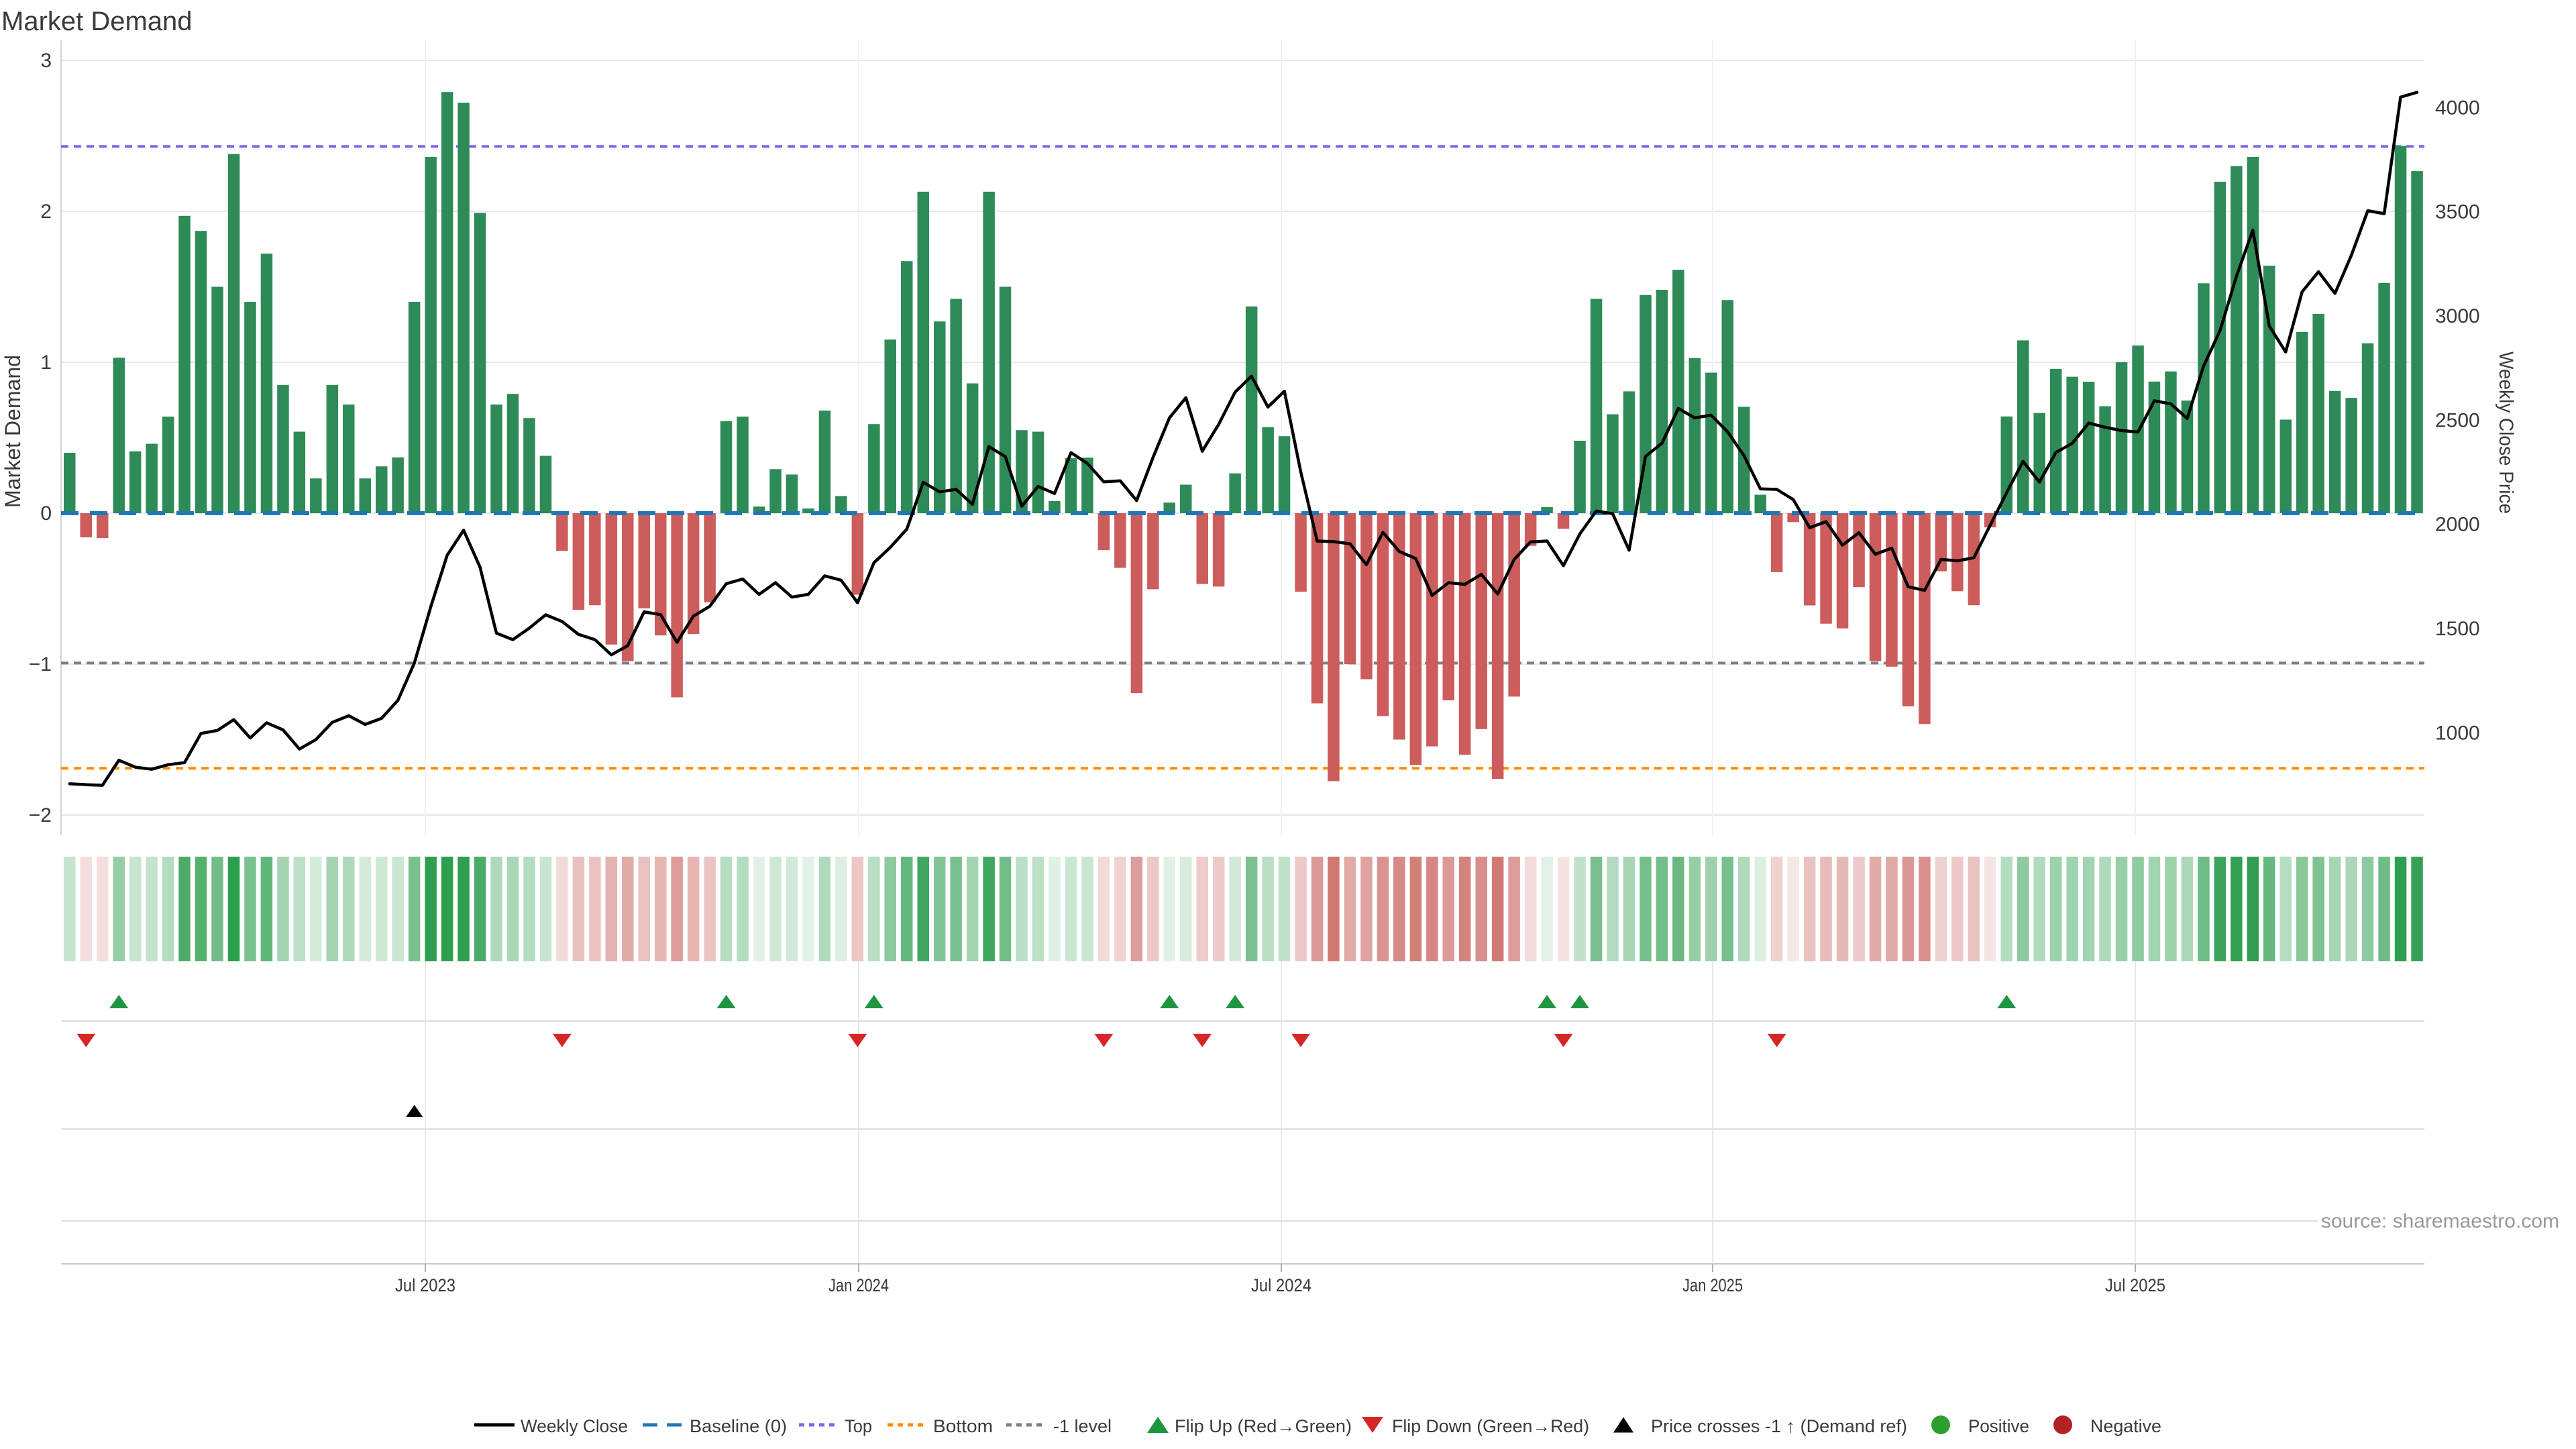 This screenshot has height=1449, width=2576. Describe the element at coordinates (858, 1426) in the screenshot. I see `svg-text: Top` at that location.